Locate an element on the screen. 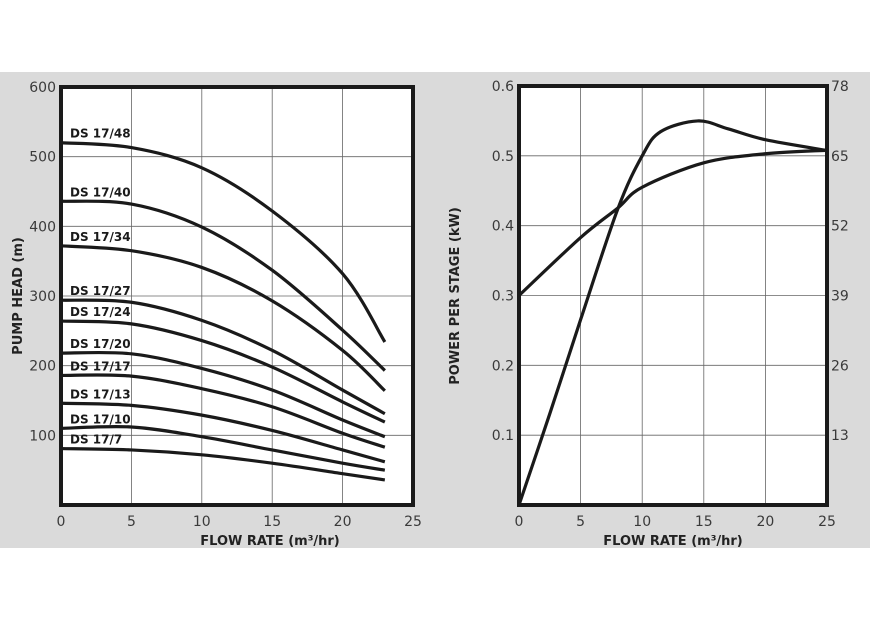 The height and width of the screenshot is (619, 870). series-label: DS 17/17 is located at coordinates (100, 366).